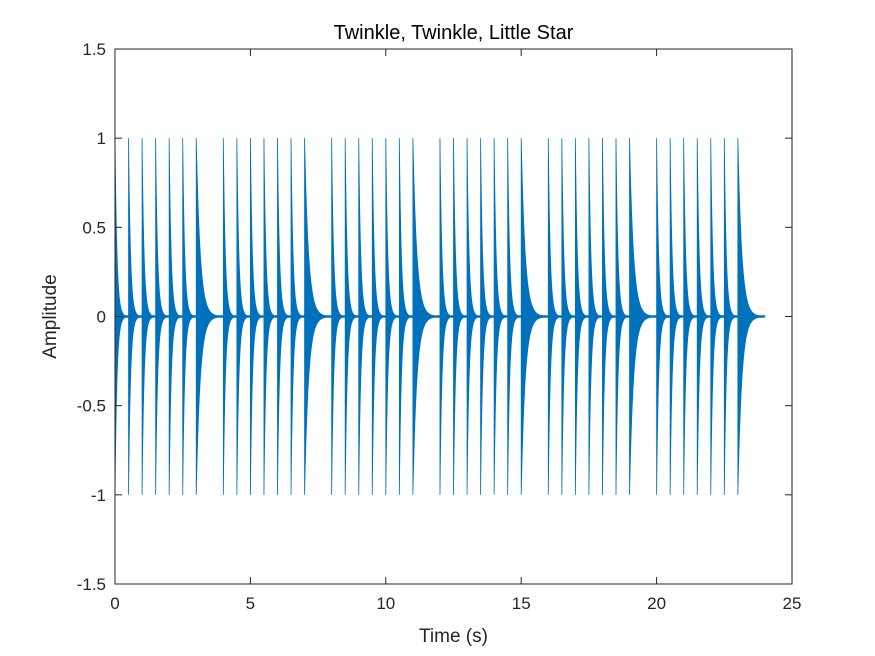  What do you see at coordinates (91, 584) in the screenshot?
I see `y-tick-label: -1.5` at bounding box center [91, 584].